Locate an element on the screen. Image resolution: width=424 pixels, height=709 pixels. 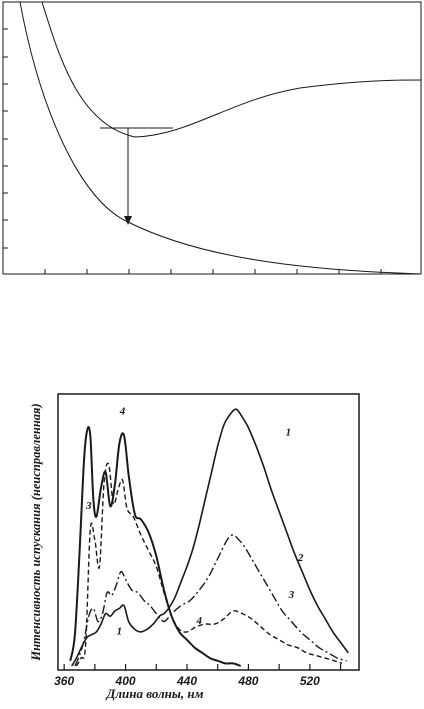
x-tick-label: 480 is located at coordinates (247, 681).